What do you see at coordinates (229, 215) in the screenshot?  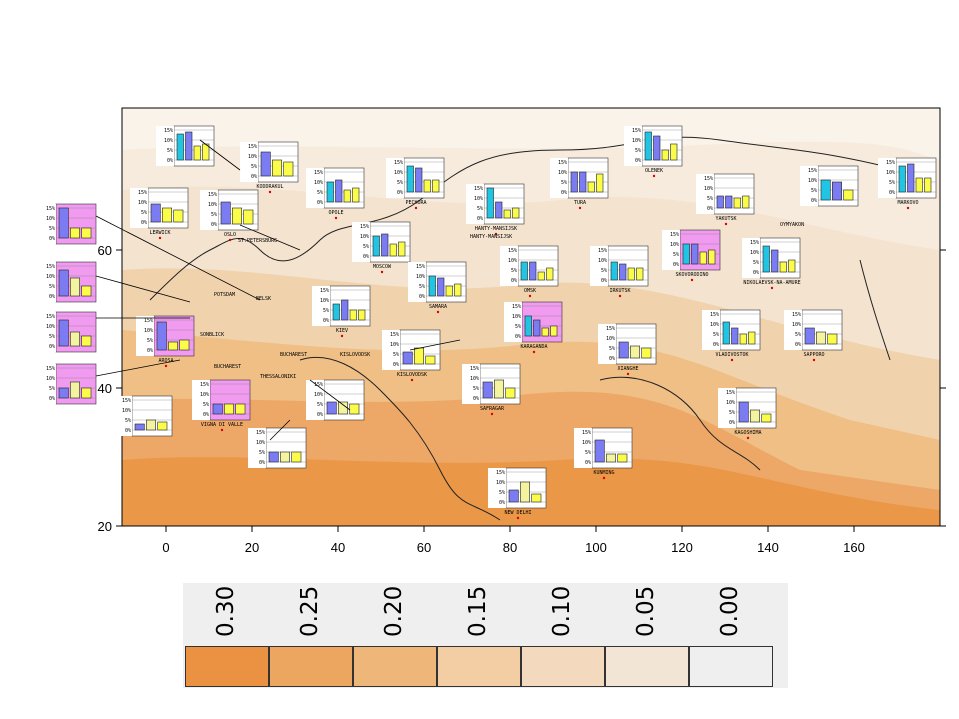 I see `station-chart: 15% 10% 5% 0% OSLO` at bounding box center [229, 215].